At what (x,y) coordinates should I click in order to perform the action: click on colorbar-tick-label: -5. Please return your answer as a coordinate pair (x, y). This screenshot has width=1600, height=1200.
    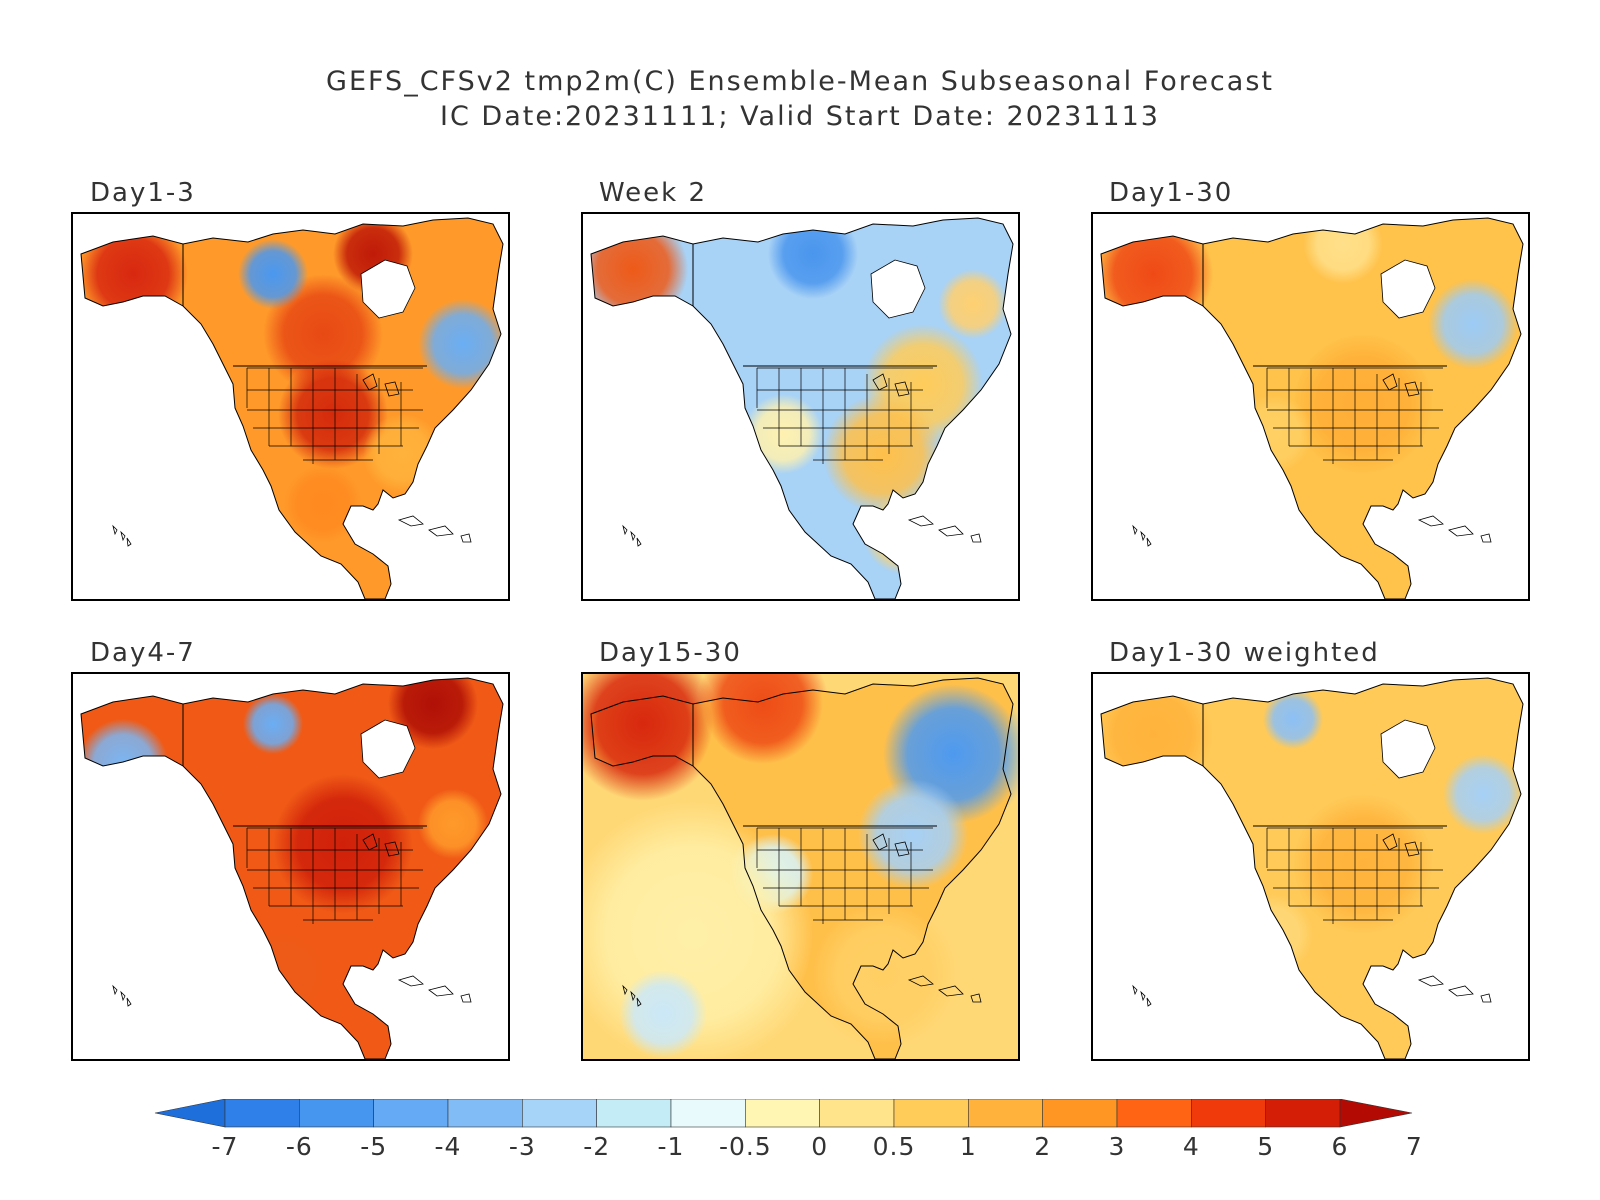
    Looking at the image, I should click on (373, 1146).